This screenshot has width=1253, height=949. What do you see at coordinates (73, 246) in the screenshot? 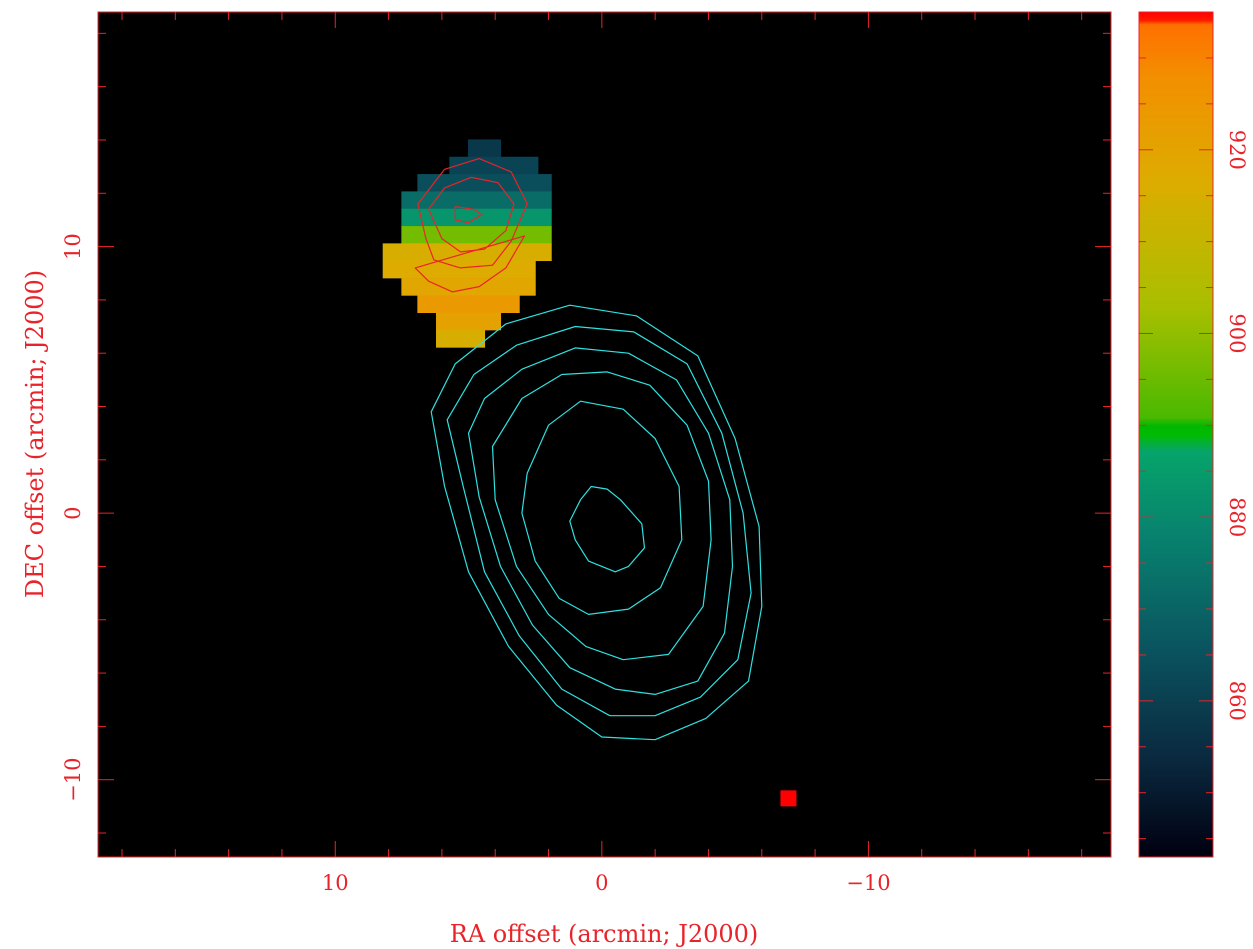
I see `y-tick-label: 10` at bounding box center [73, 246].